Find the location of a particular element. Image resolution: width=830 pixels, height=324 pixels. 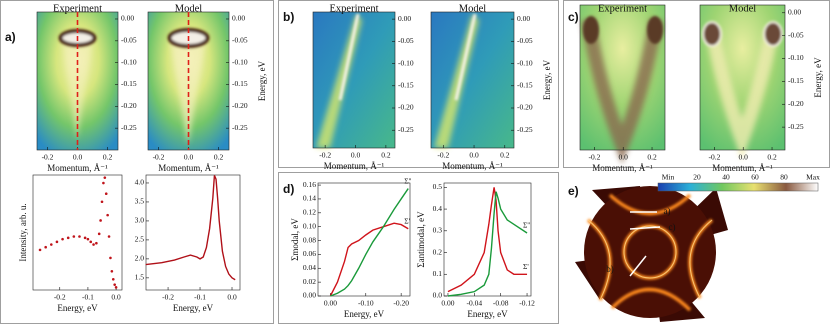

heatmap-frame is located at coordinates (472, 80).